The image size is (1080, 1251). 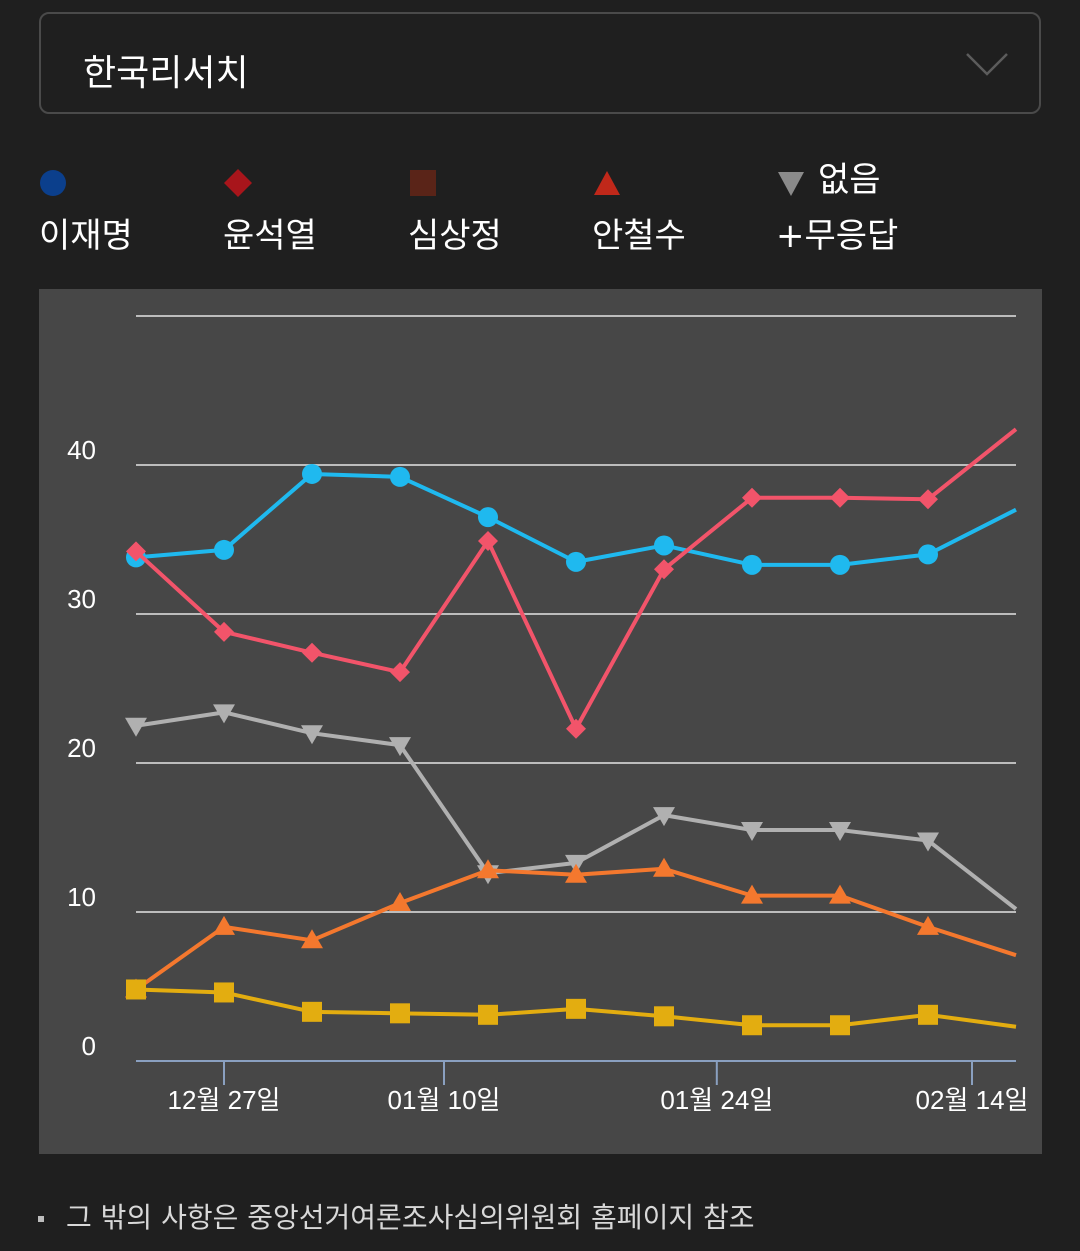 What do you see at coordinates (81, 897) in the screenshot?
I see `y-tick-label: 10` at bounding box center [81, 897].